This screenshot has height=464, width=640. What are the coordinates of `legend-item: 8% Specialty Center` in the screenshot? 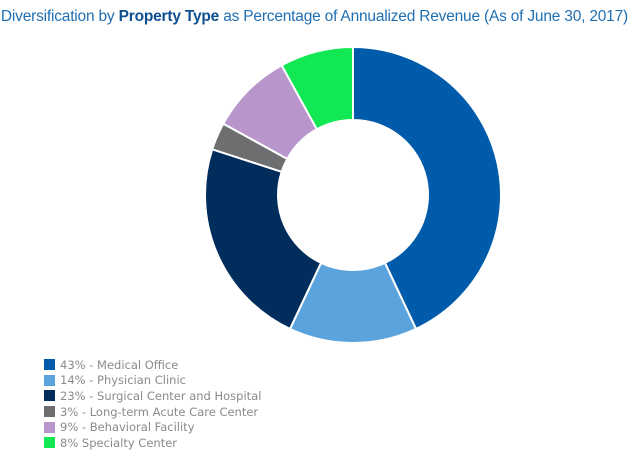 It's located at (152, 443).